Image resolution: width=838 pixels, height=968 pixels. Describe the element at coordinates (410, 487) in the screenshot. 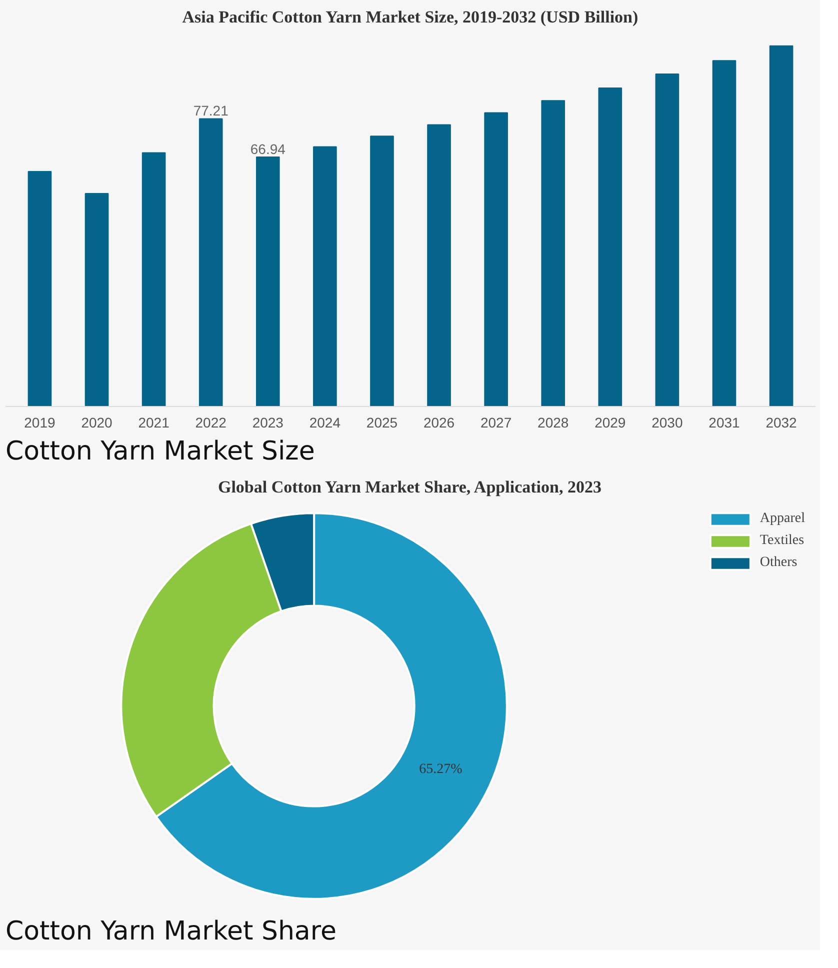

I see `chart-title: Global Cotton Yarn Market Share, Application, 2023` at that location.